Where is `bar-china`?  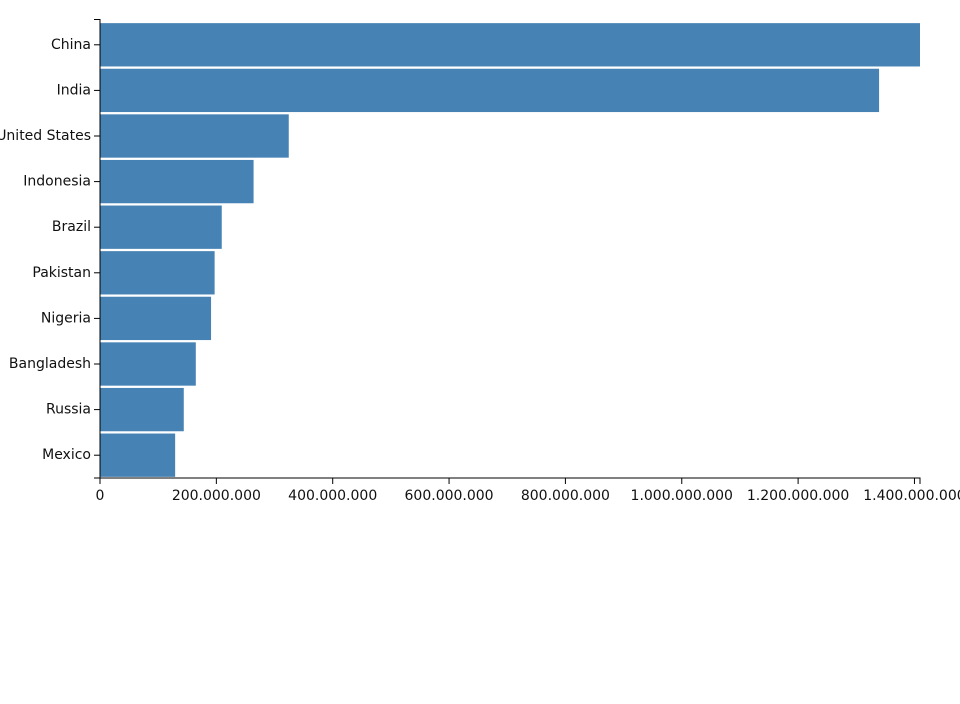
bar-china is located at coordinates (510, 45).